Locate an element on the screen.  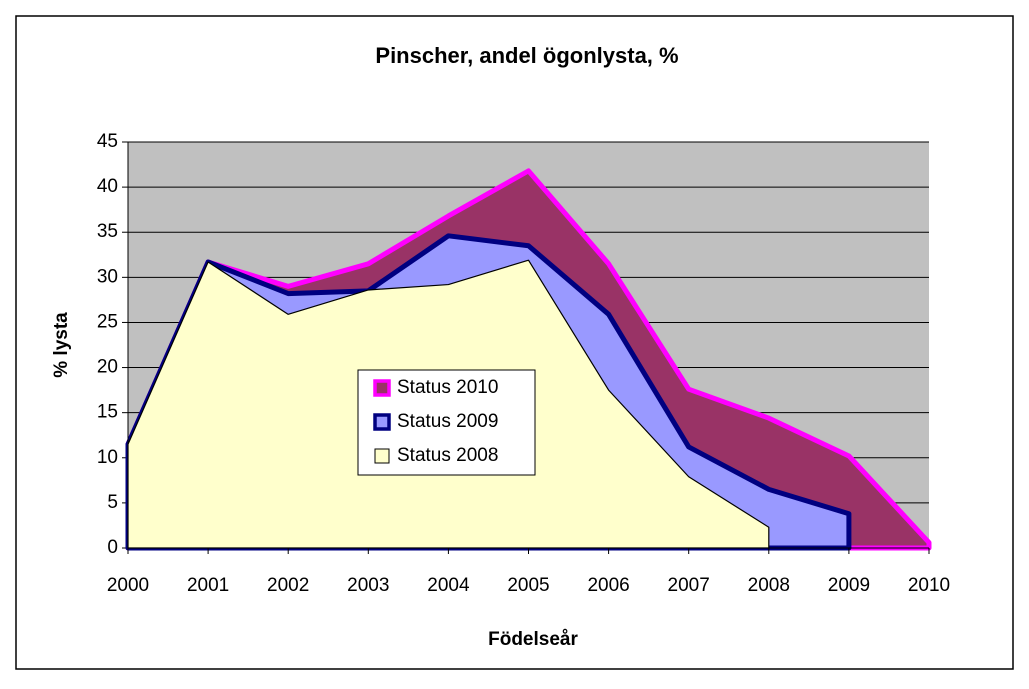
y-tick-label: 20 is located at coordinates (107, 367).